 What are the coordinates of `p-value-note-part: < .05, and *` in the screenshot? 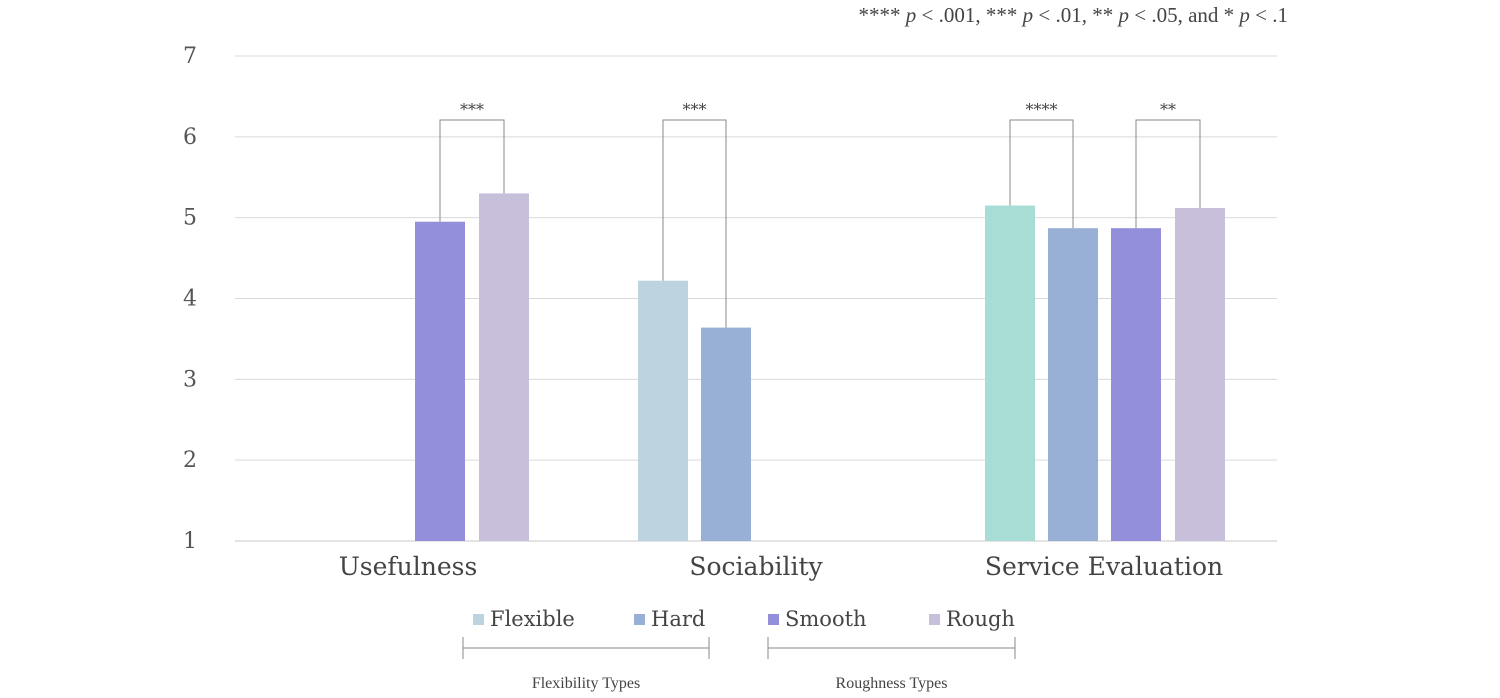 It's located at (1184, 15).